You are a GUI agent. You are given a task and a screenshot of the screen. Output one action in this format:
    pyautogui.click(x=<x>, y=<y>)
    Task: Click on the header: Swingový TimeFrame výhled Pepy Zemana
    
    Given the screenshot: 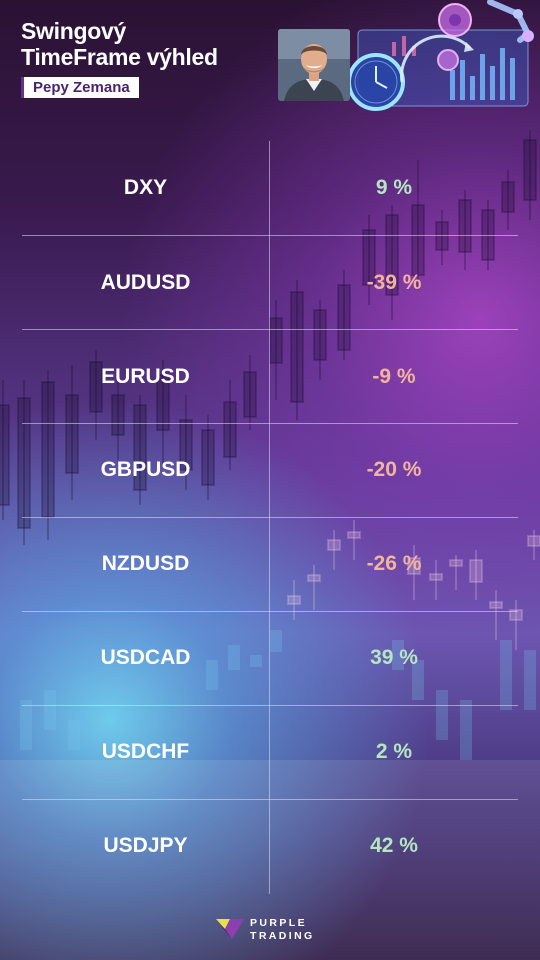 What is the action you would take?
    pyautogui.click(x=270, y=60)
    